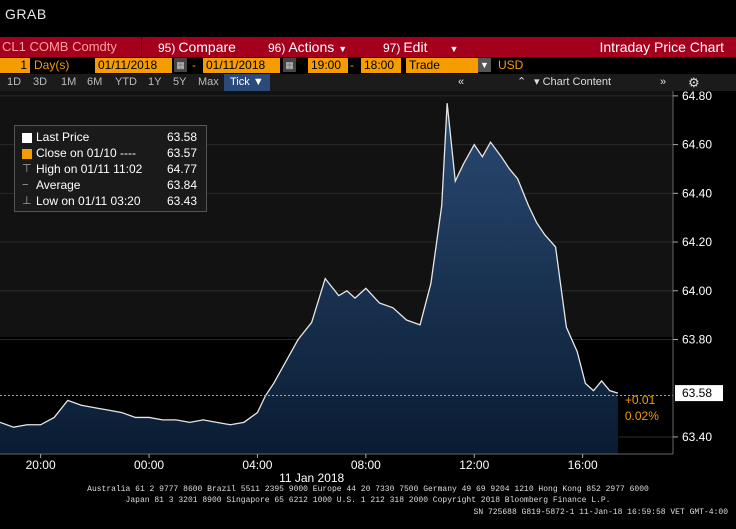  I want to click on x-tick-label: 08:00, so click(366, 465).